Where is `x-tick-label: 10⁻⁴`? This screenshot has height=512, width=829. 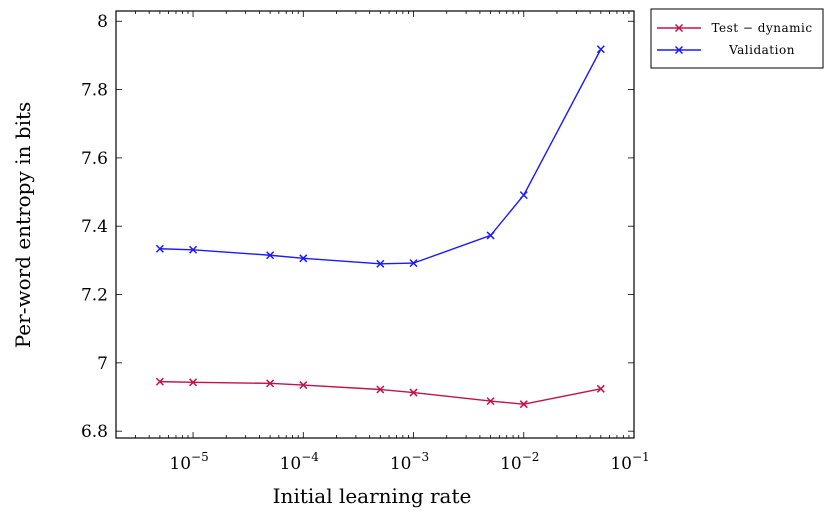
x-tick-label: 10⁻⁴ is located at coordinates (300, 462).